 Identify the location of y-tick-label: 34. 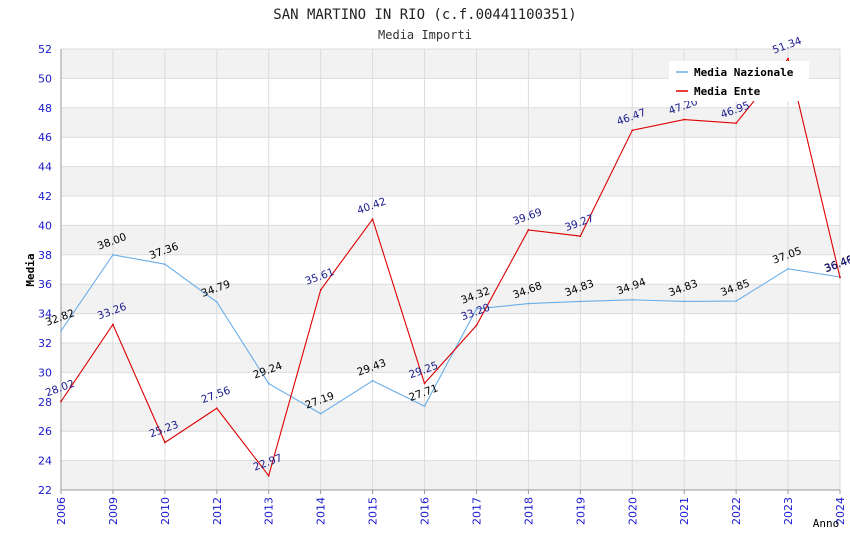
(45, 314).